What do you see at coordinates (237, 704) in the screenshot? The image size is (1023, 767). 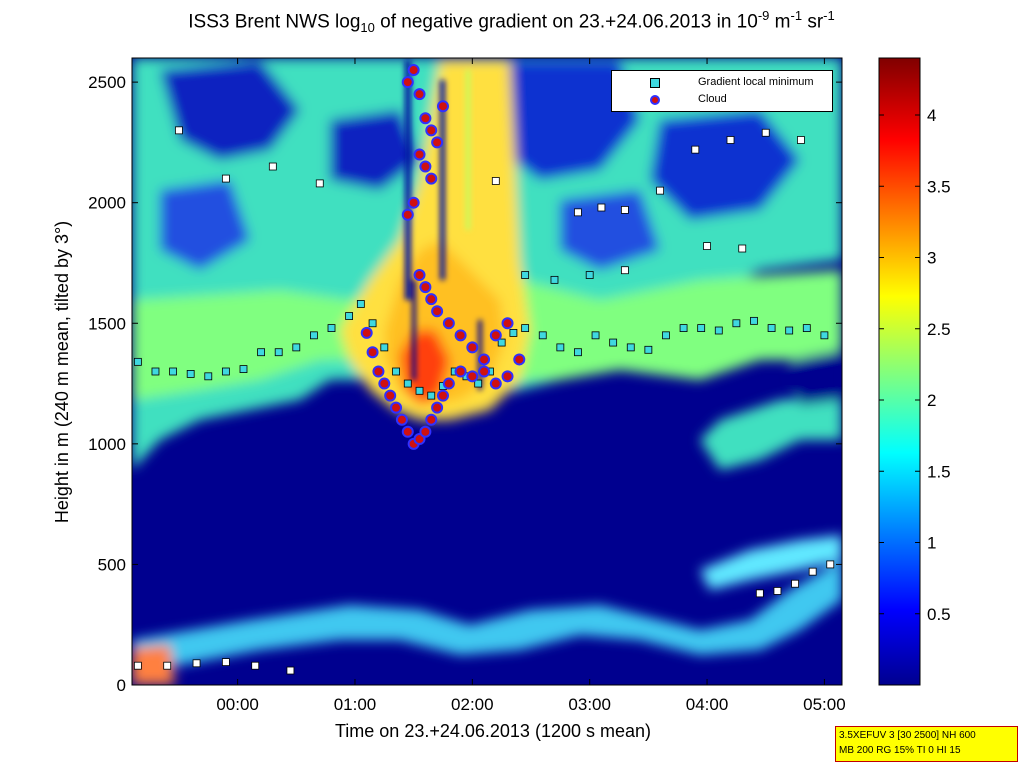 I see `x-tick-label: 00:00` at bounding box center [237, 704].